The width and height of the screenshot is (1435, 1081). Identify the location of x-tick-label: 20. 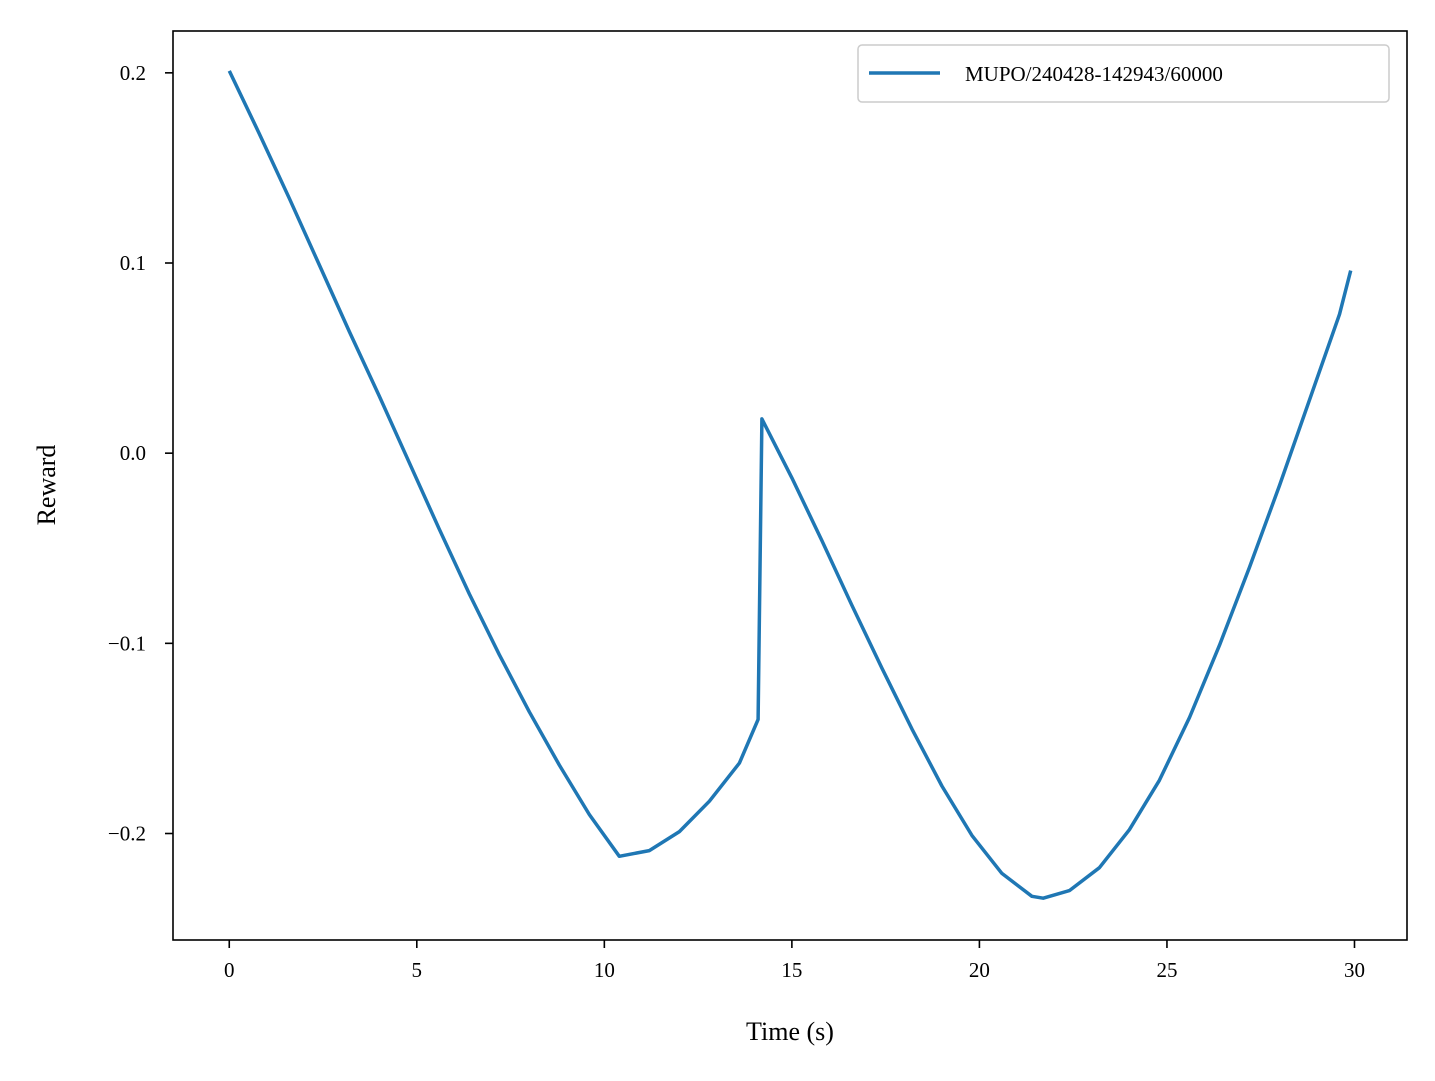
(979, 970).